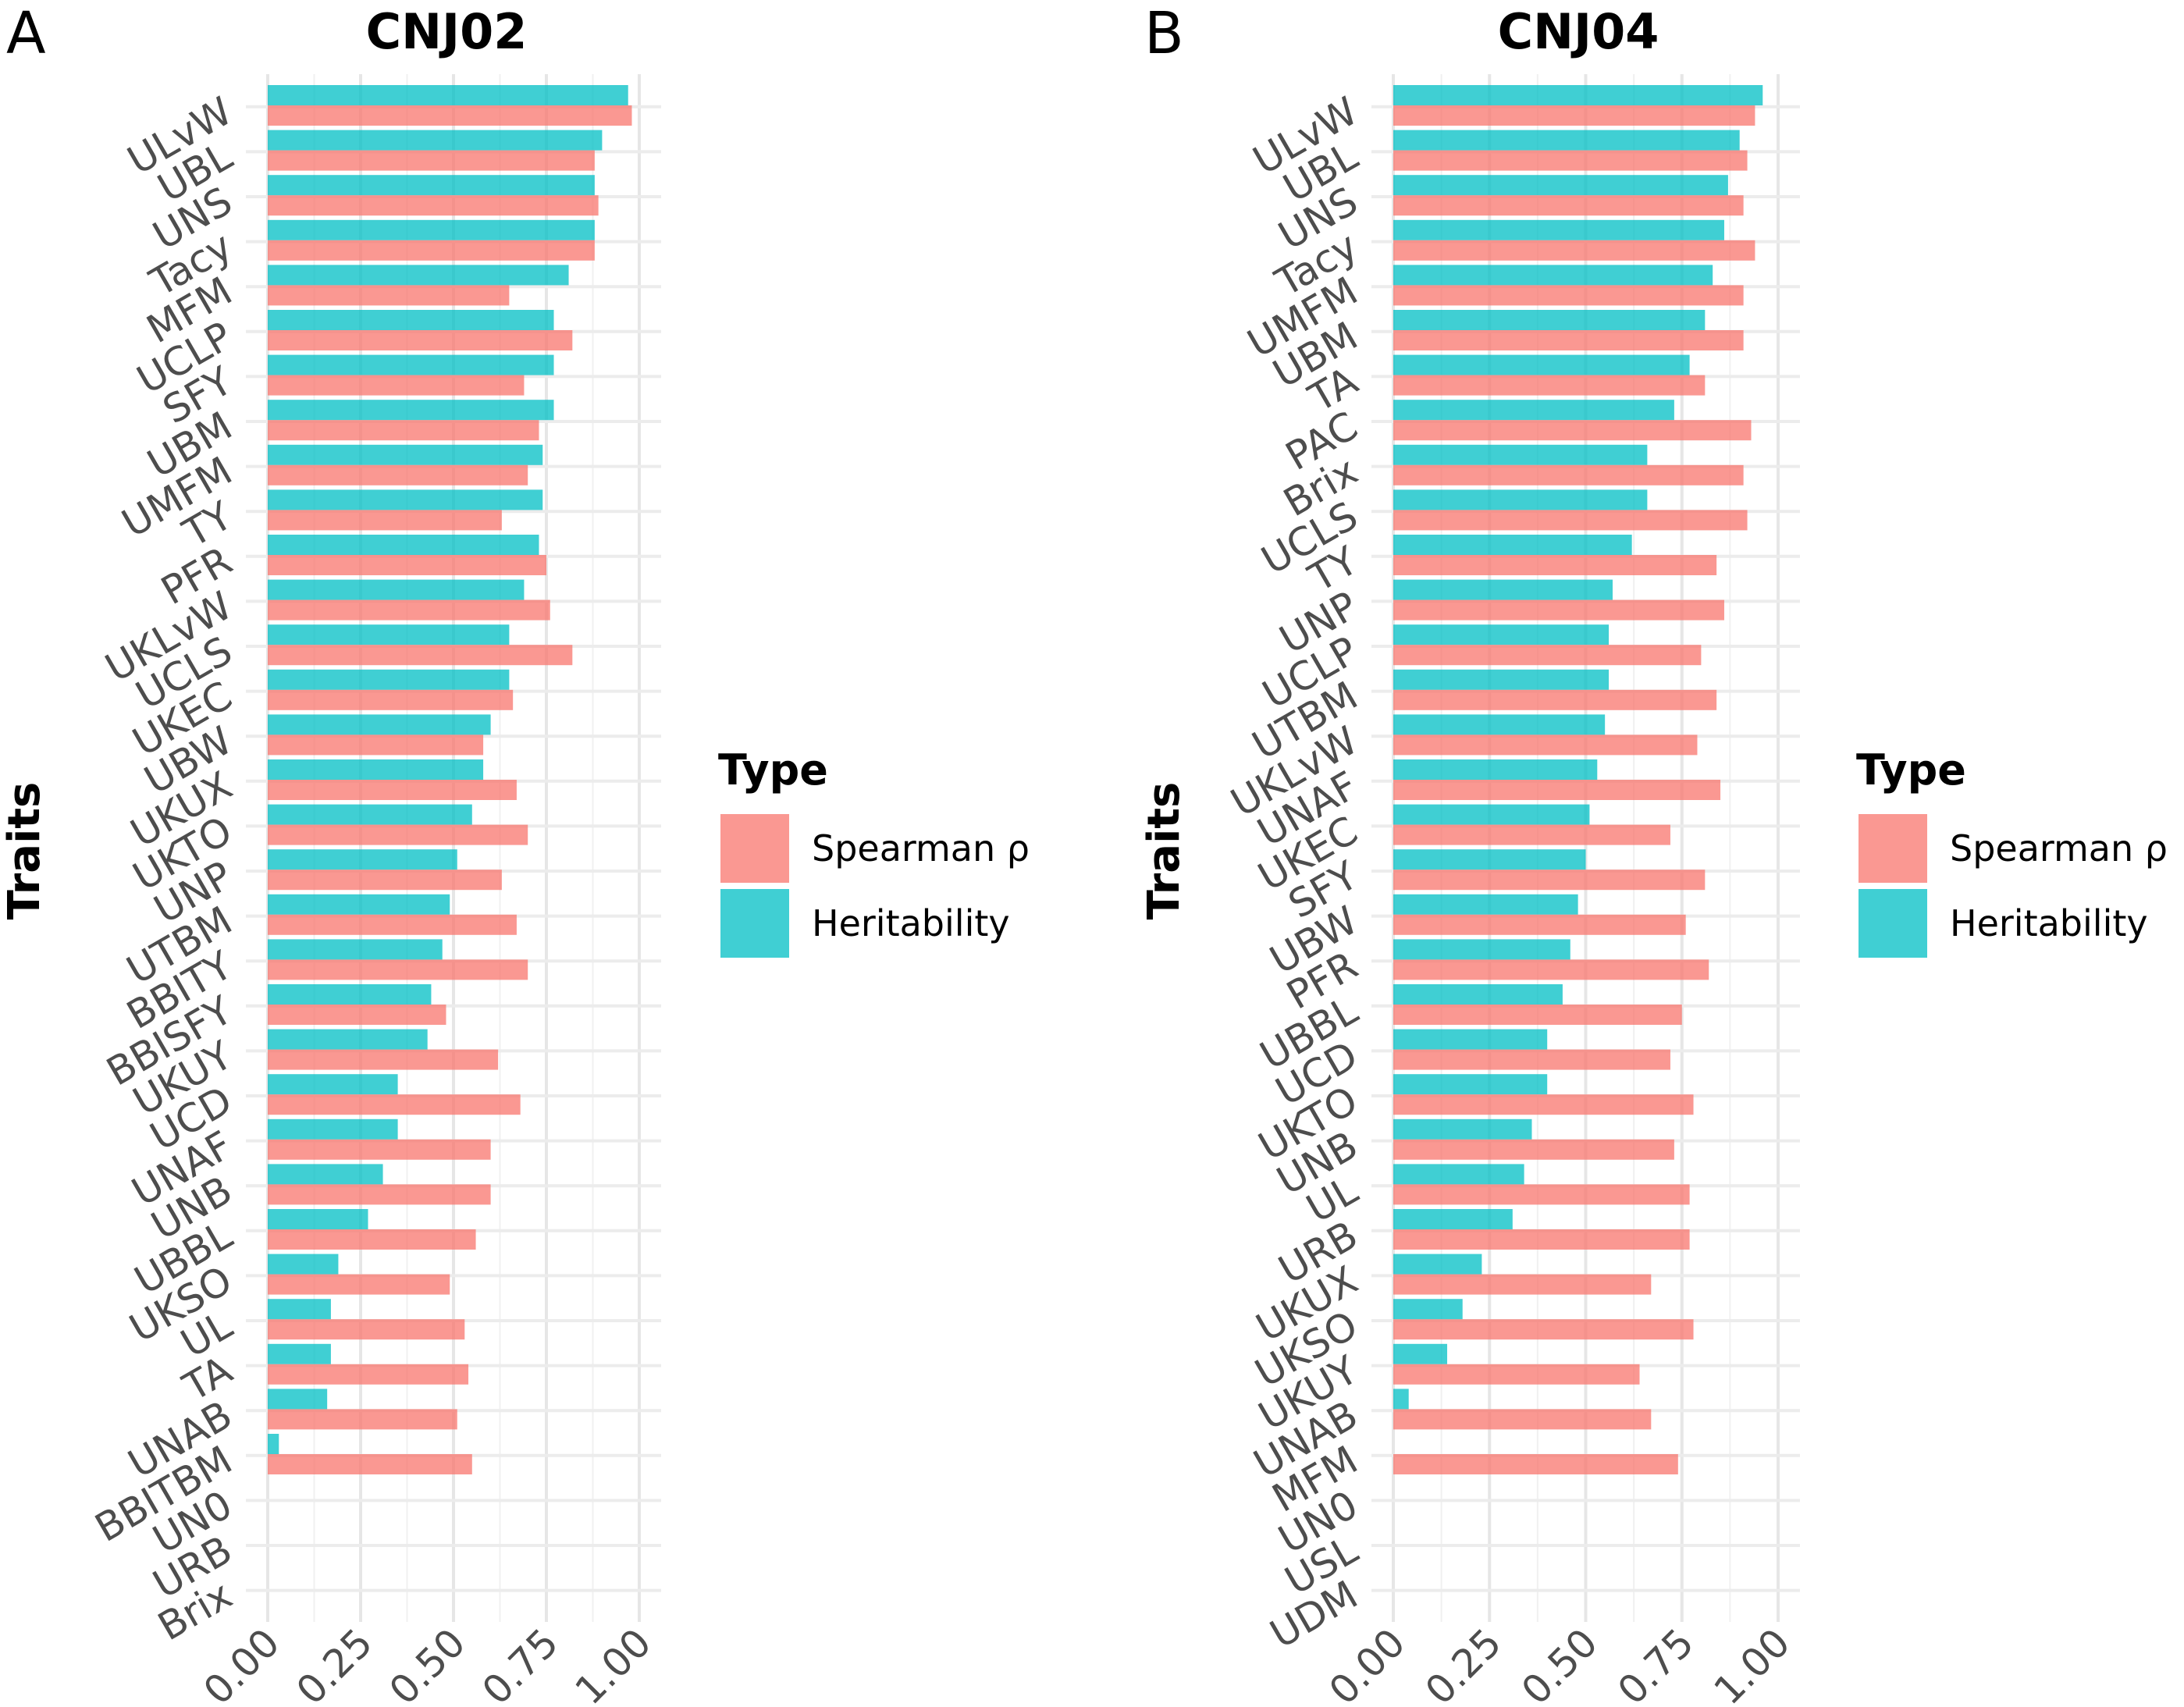 The height and width of the screenshot is (1707, 2184). Describe the element at coordinates (242, 1664) in the screenshot. I see `panel-a-x-tick-label: 0.00` at that location.